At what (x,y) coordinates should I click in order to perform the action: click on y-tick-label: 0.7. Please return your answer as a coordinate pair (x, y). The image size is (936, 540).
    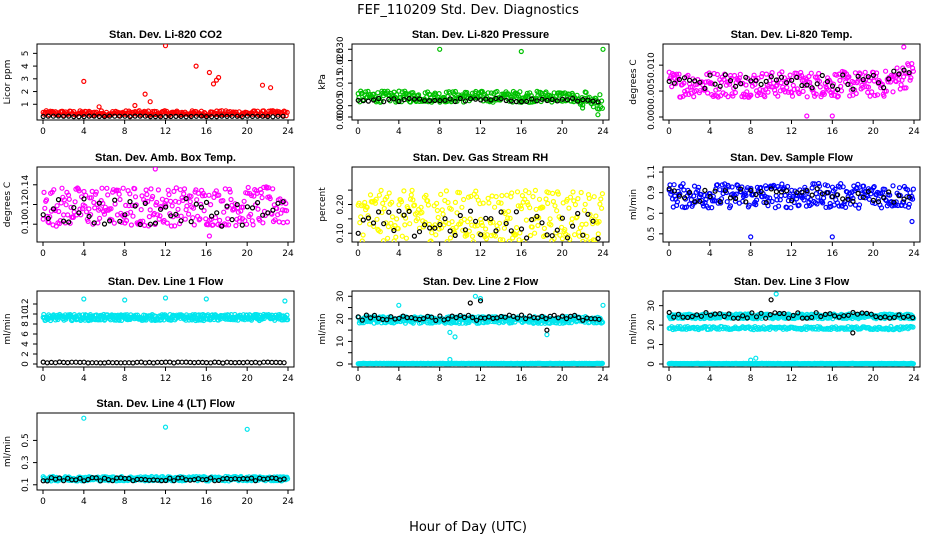
    Looking at the image, I should click on (652, 213).